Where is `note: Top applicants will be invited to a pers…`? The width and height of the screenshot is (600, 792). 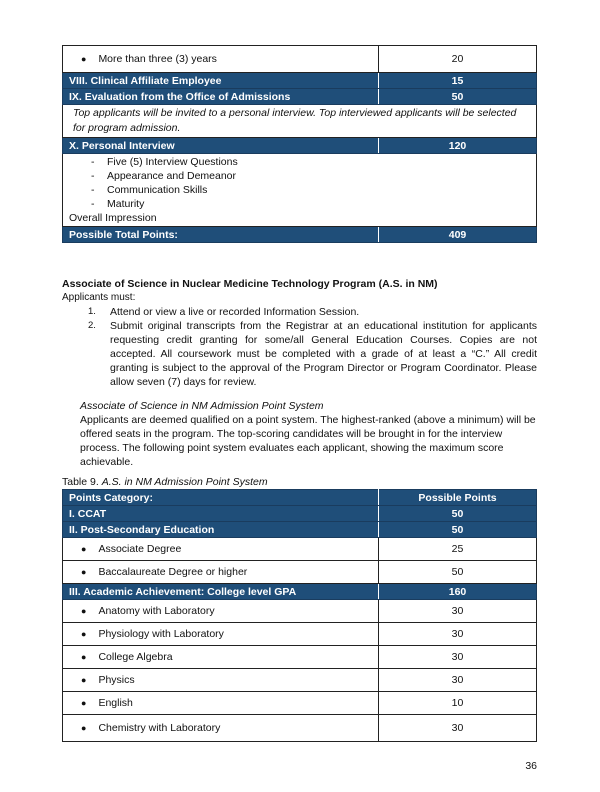
note: Top applicants will be invited to a pers… is located at coordinates (299, 121).